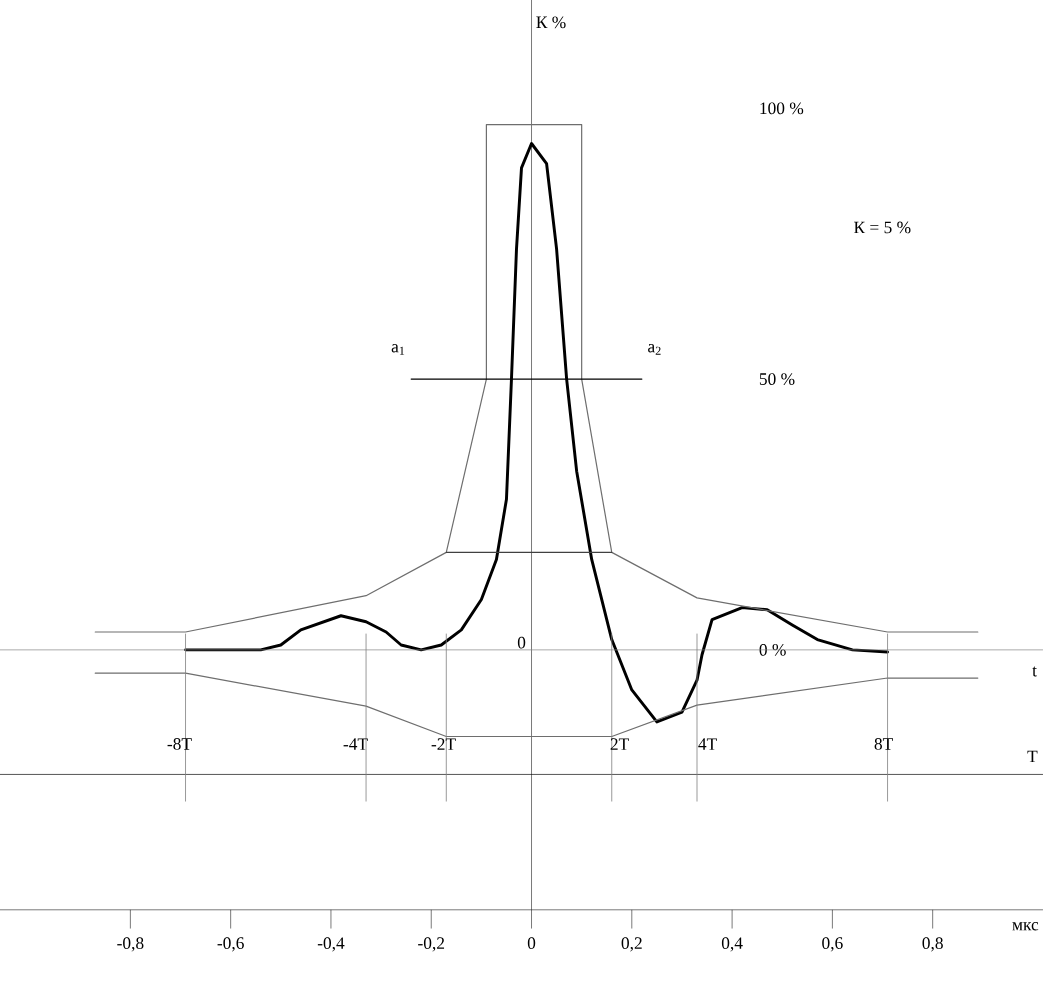 The width and height of the screenshot is (1043, 986). I want to click on x2-tick-label: 2T, so click(619, 744).